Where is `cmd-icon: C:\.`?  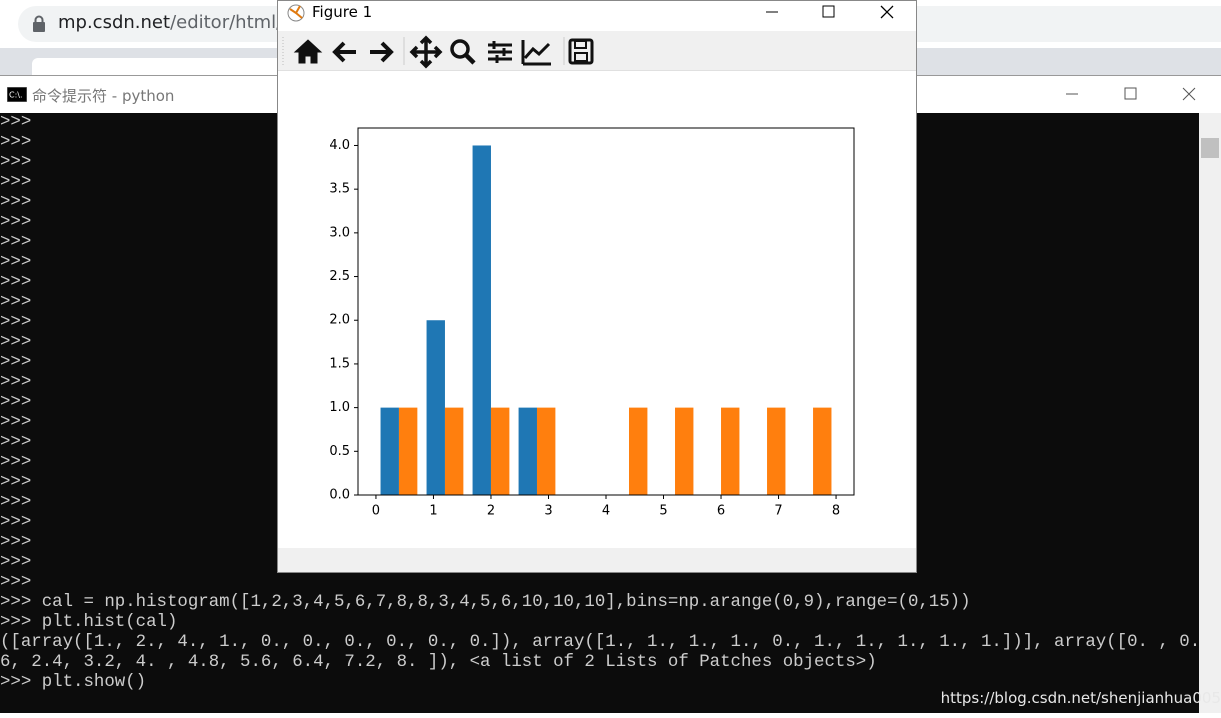
cmd-icon: C:\. is located at coordinates (17, 94).